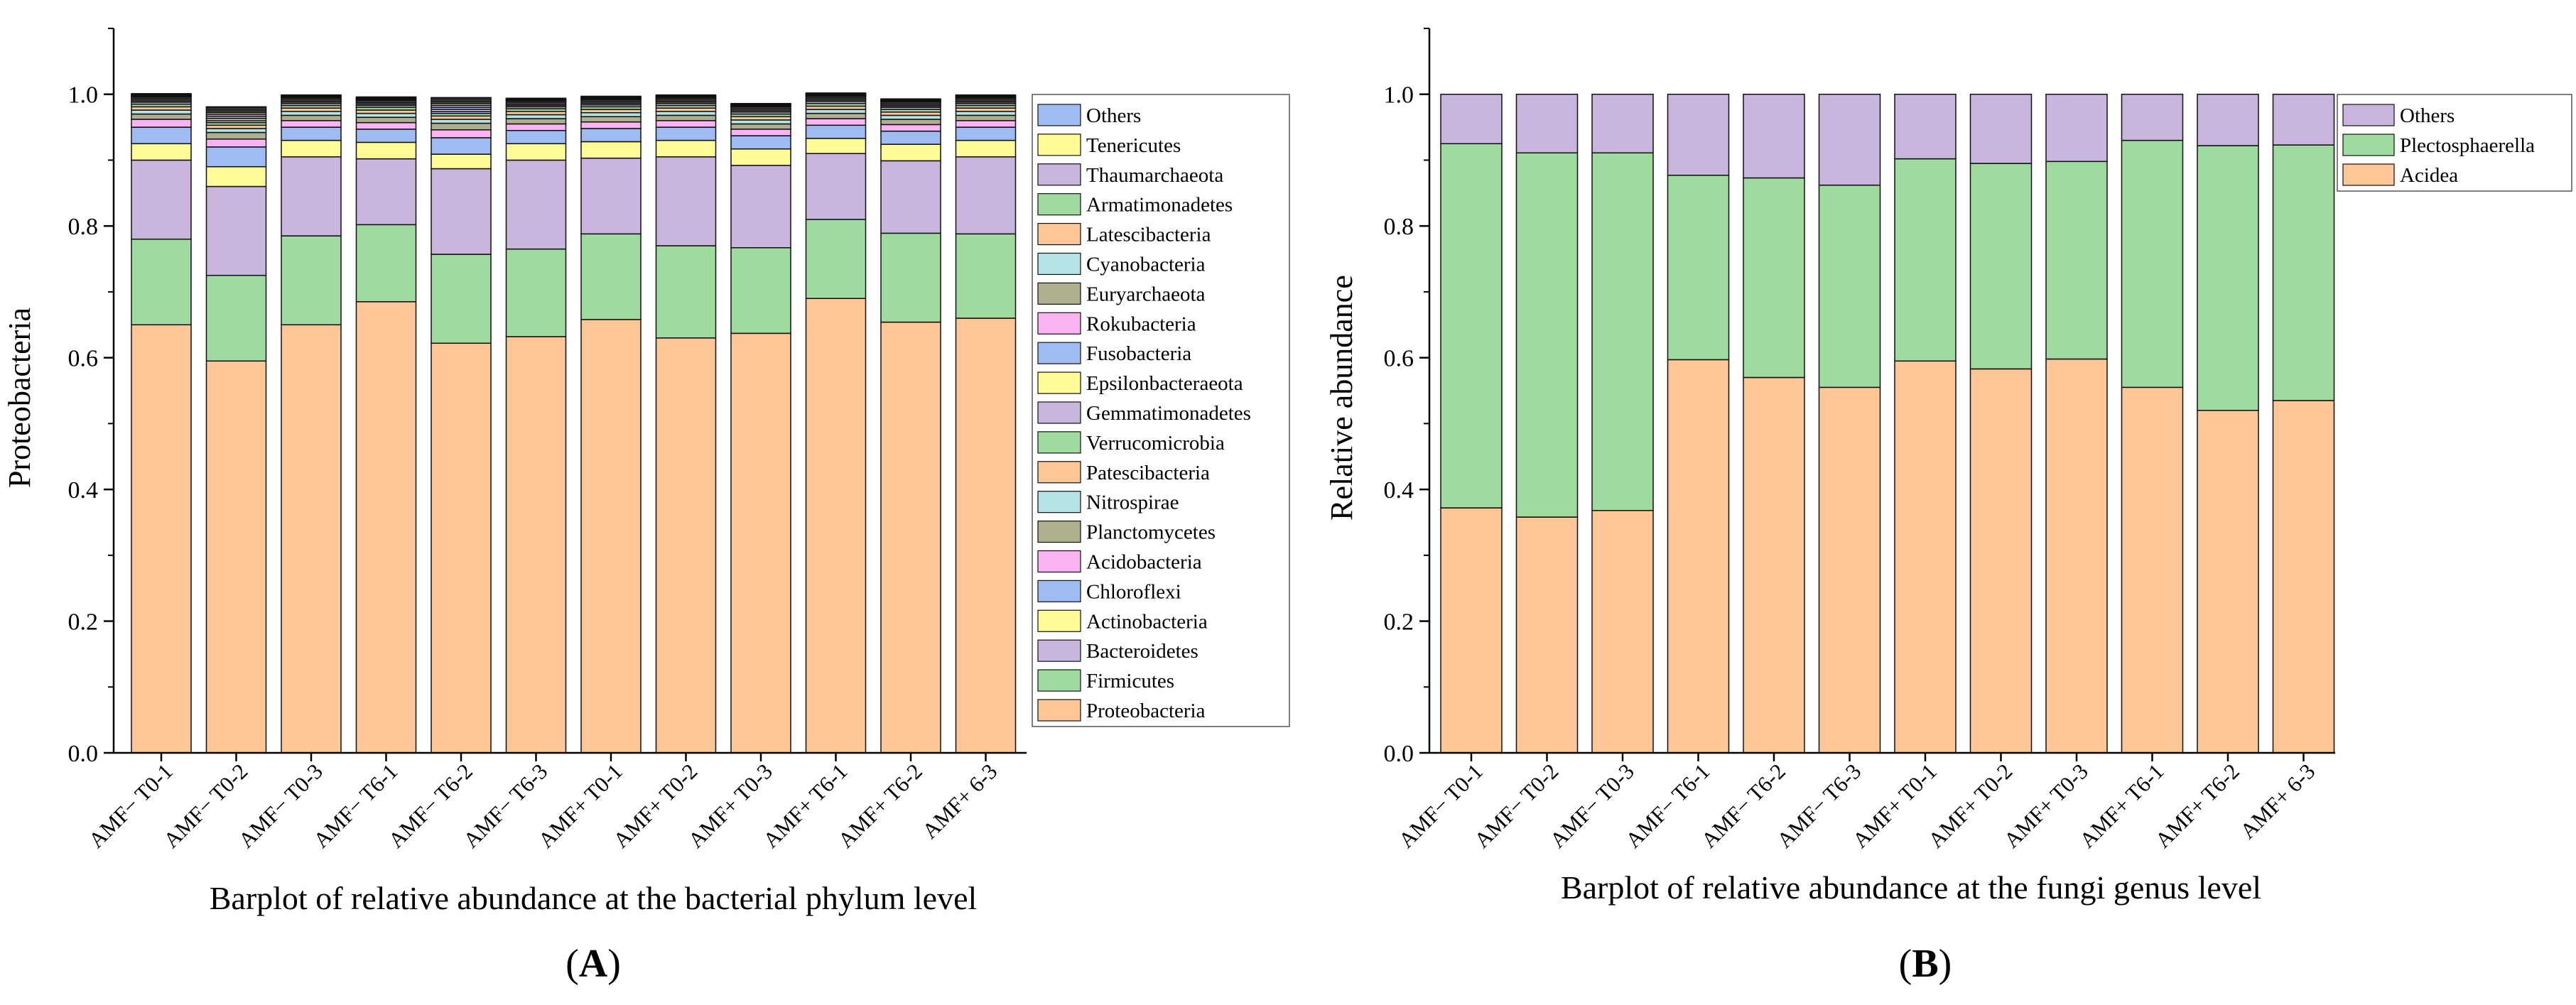 This screenshot has height=1005, width=2576. What do you see at coordinates (1168, 414) in the screenshot?
I see `legend-label: Gemmatimonadetes` at bounding box center [1168, 414].